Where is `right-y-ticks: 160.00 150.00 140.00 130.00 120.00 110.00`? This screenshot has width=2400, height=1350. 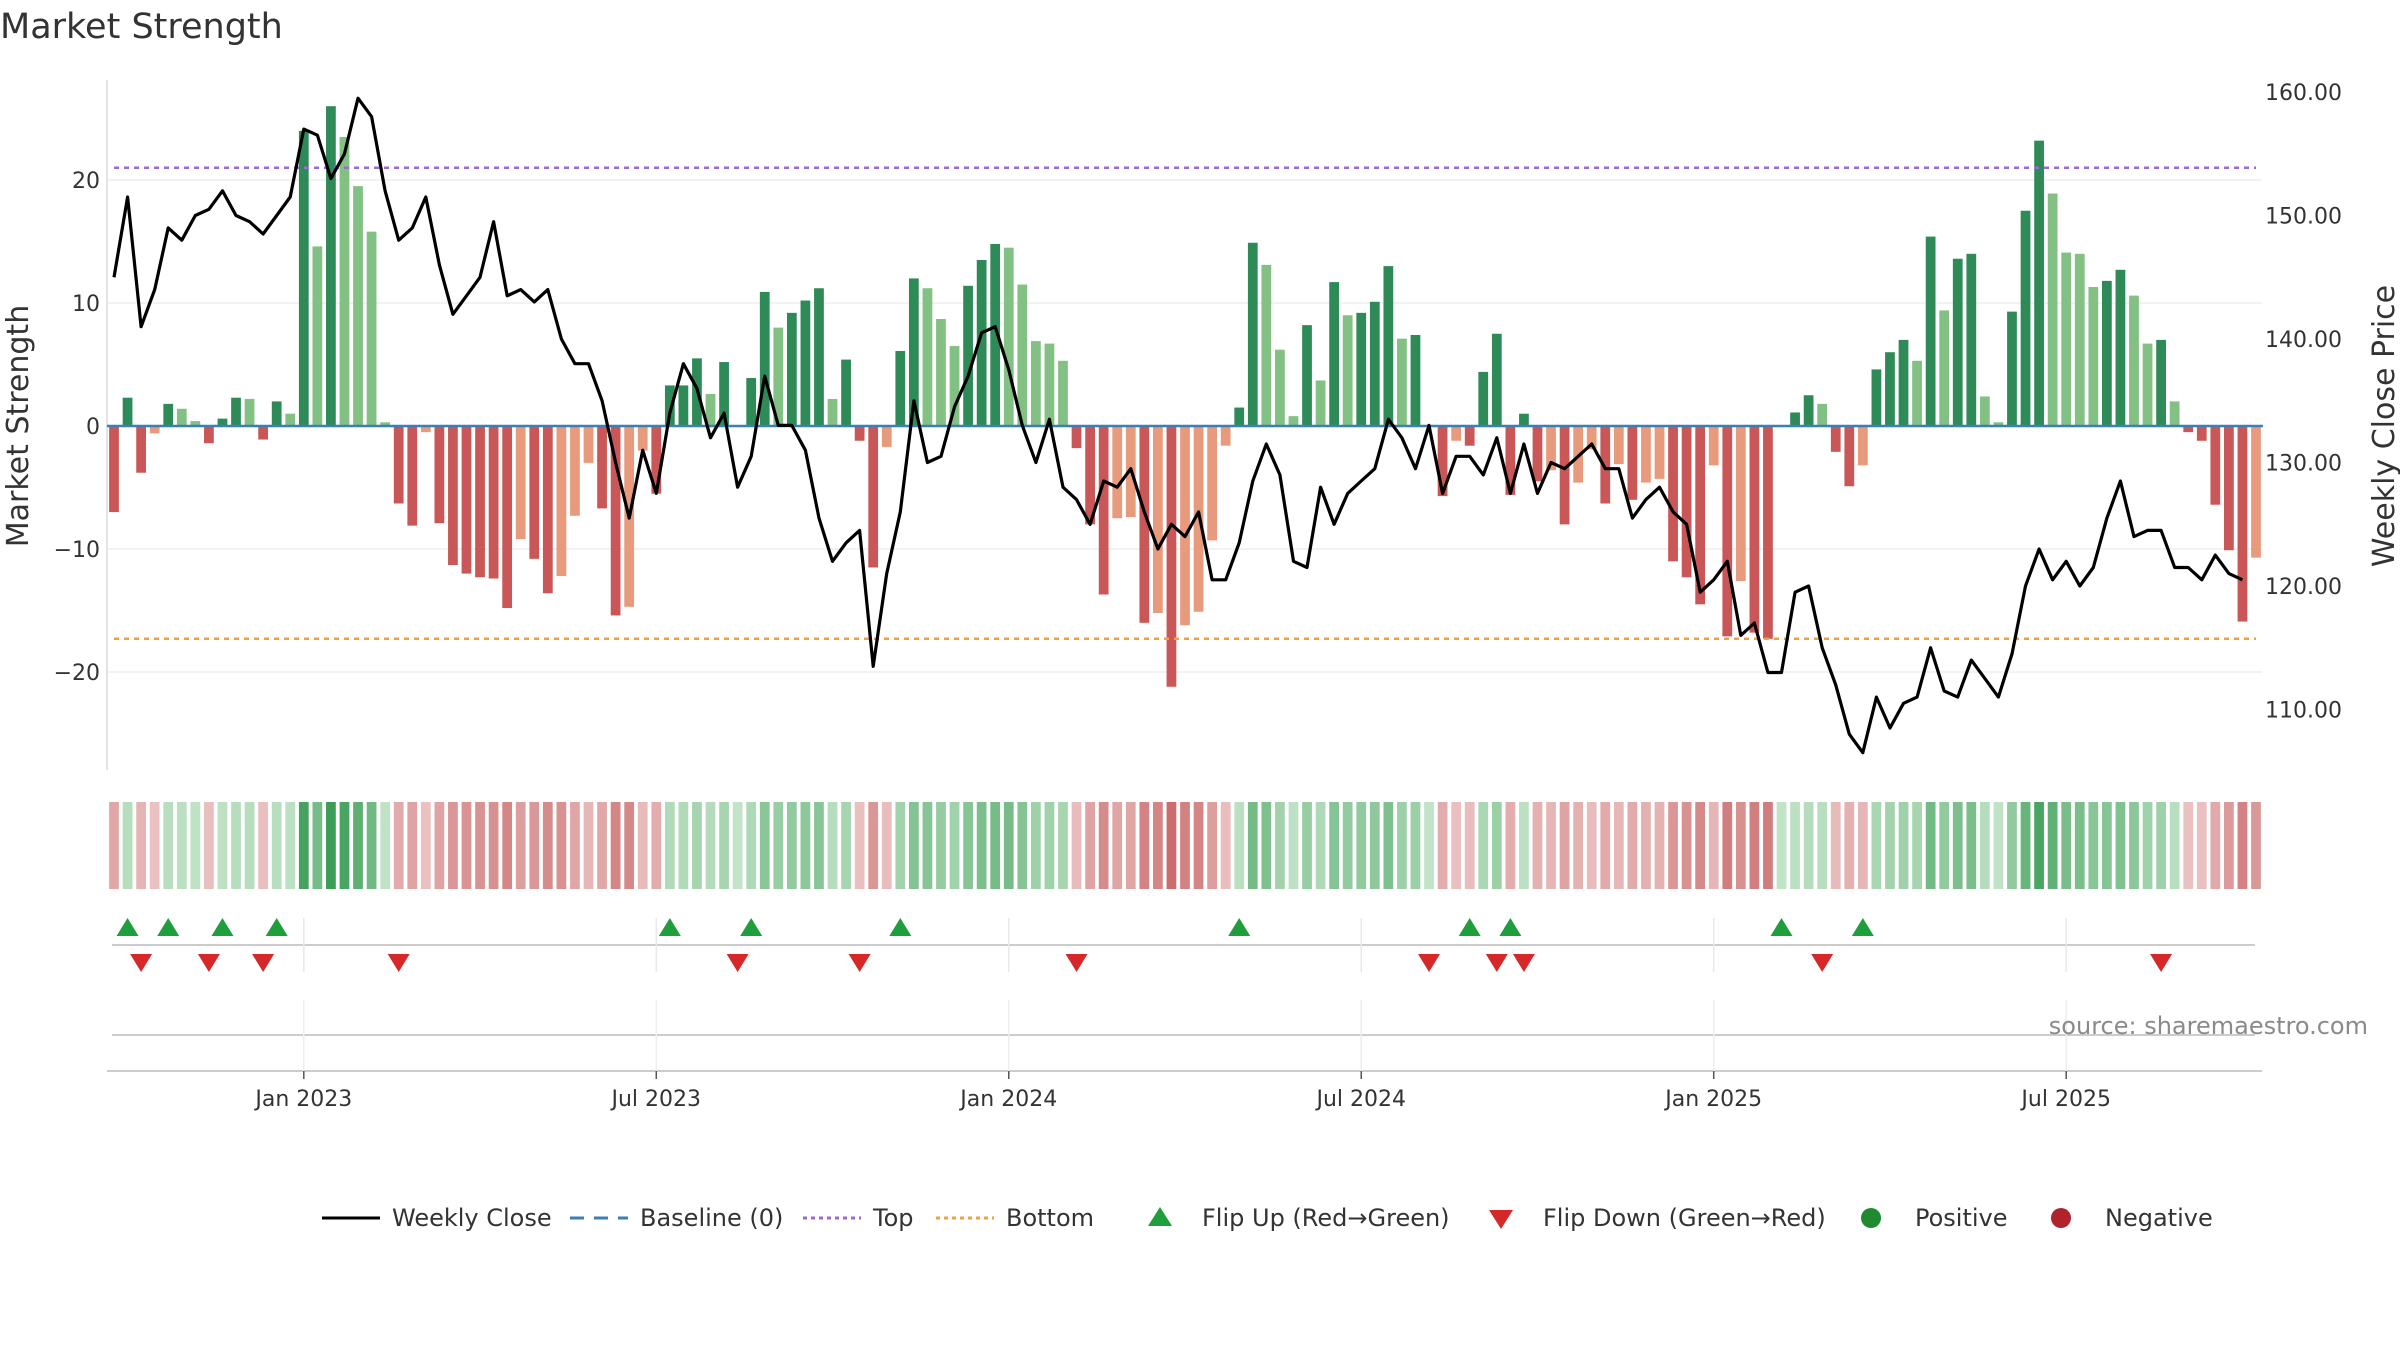 right-y-ticks: 160.00 150.00 140.00 130.00 120.00 110.00 is located at coordinates (2303, 402).